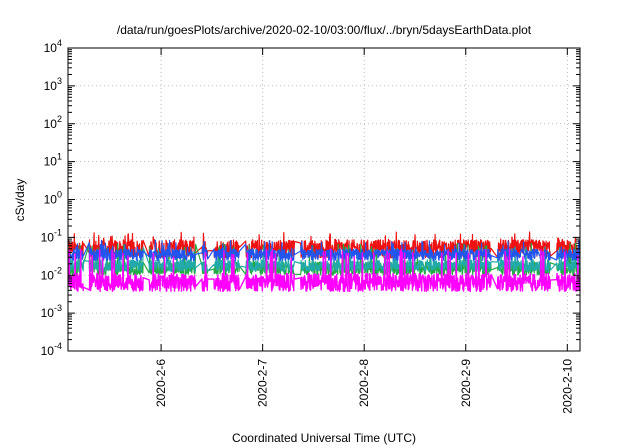  I want to click on x-tick-label: 2020-2-7, so click(263, 383).